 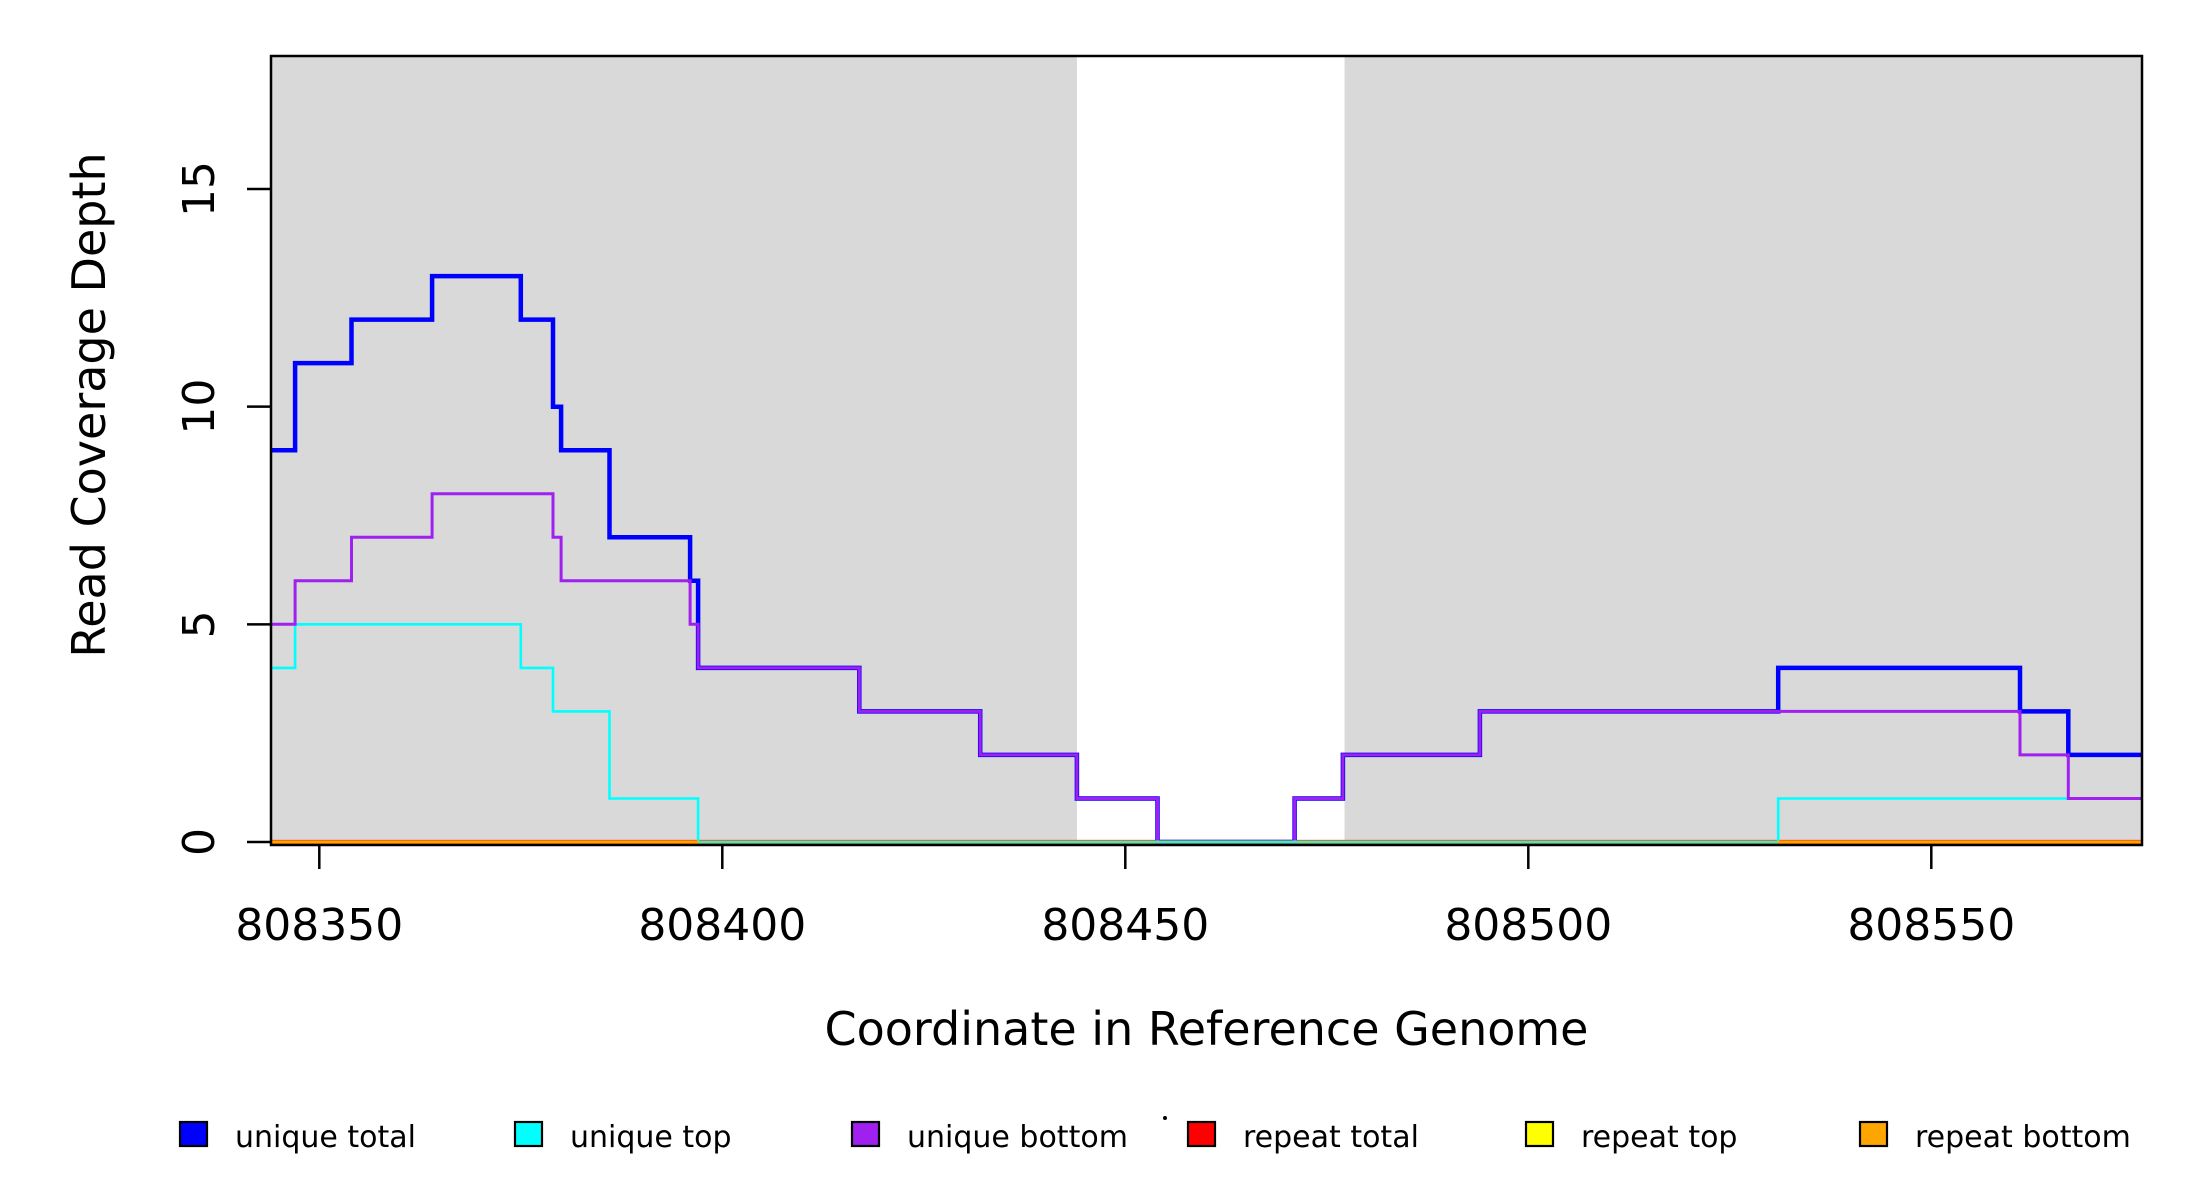 I want to click on legend-label-unique-total: unique total, so click(x=325, y=1137).